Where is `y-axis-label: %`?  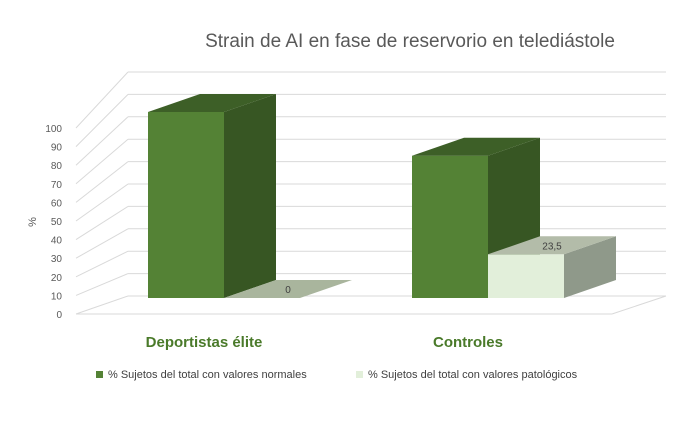
y-axis-label: % is located at coordinates (33, 222).